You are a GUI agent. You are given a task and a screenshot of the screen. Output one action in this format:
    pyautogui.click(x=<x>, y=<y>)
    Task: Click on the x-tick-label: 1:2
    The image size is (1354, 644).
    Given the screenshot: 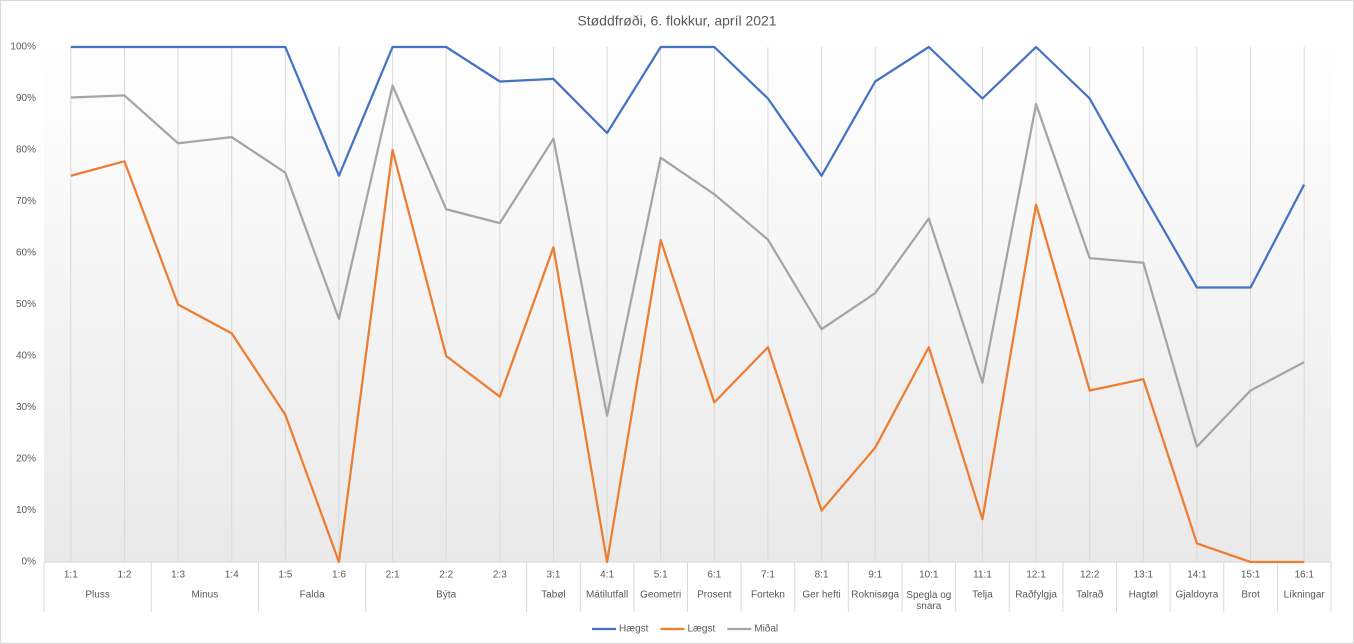 What is the action you would take?
    pyautogui.click(x=124, y=575)
    